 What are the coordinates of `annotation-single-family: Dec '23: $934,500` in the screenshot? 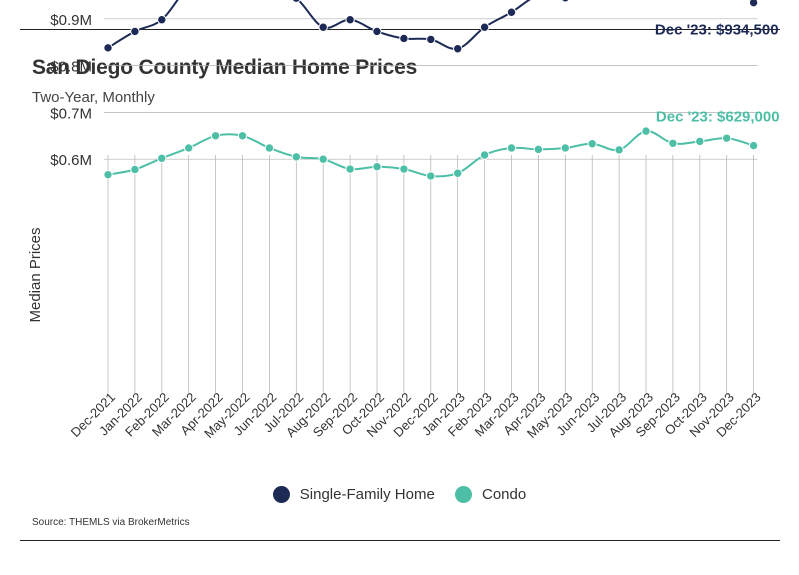 It's located at (717, 30).